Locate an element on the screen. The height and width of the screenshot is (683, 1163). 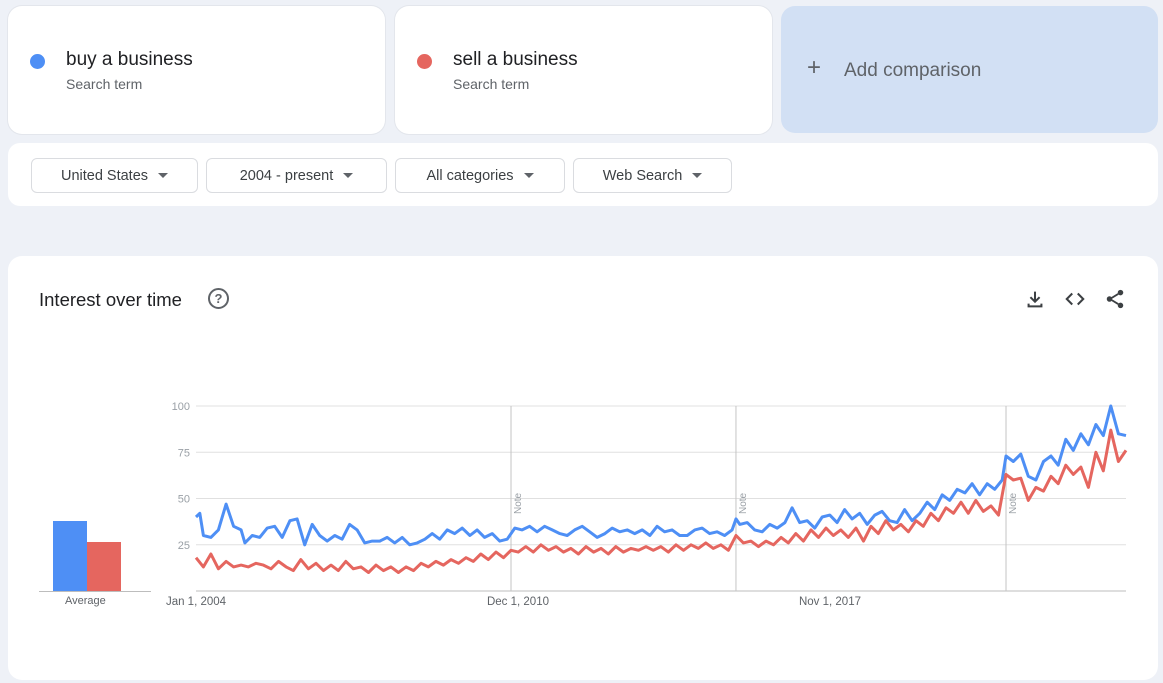
download-icon is located at coordinates (1035, 299).